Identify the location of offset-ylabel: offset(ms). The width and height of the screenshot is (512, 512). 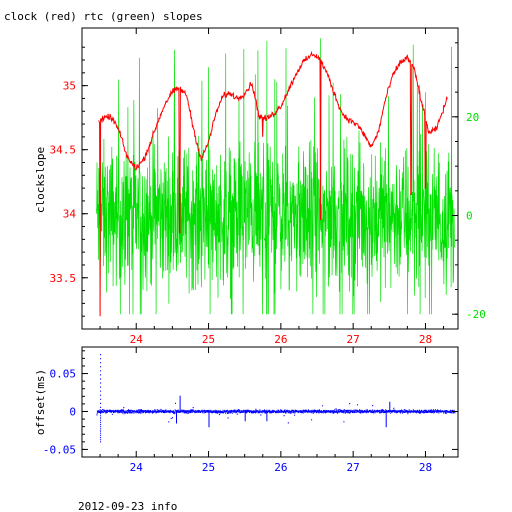
(40, 402).